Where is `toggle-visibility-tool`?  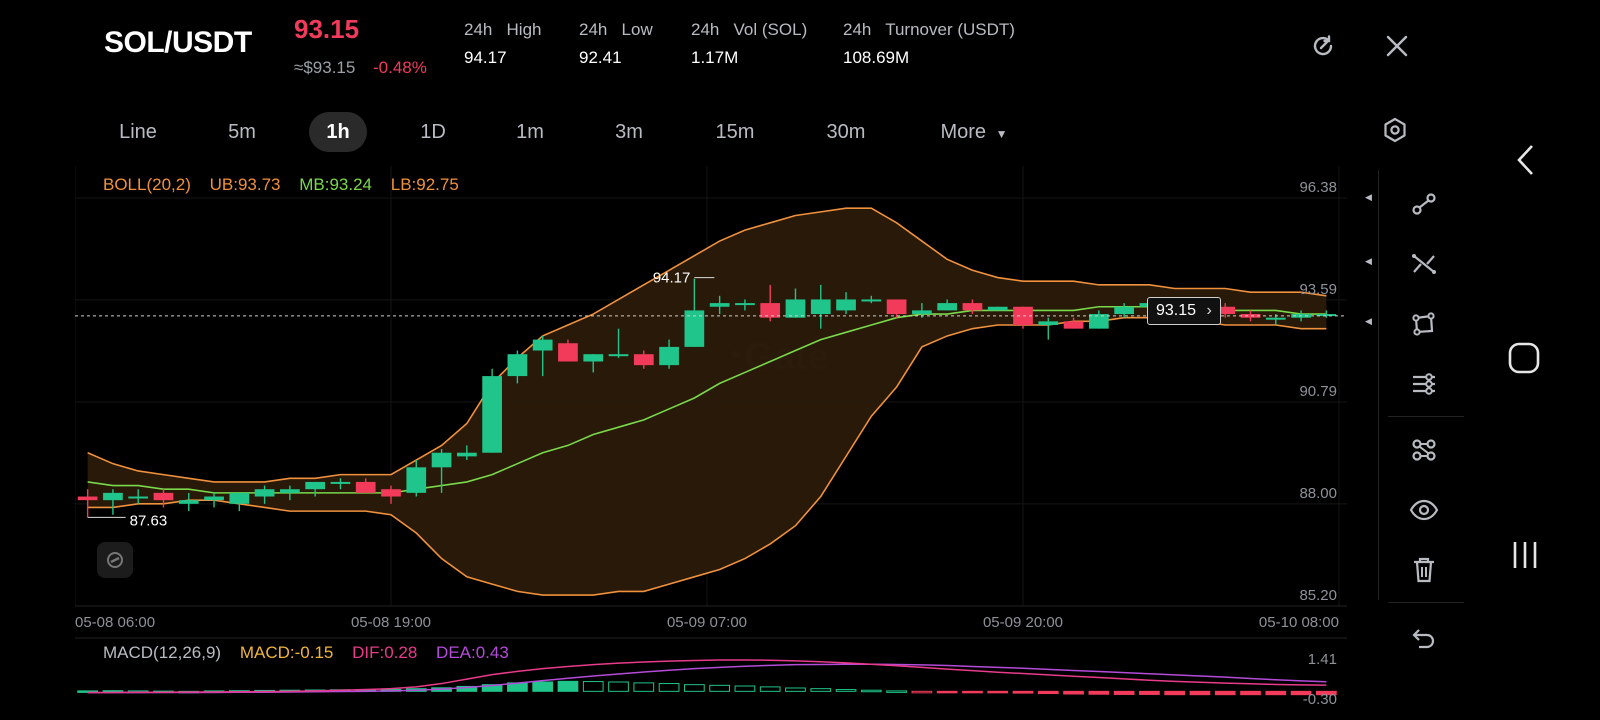
toggle-visibility-tool is located at coordinates (1424, 510).